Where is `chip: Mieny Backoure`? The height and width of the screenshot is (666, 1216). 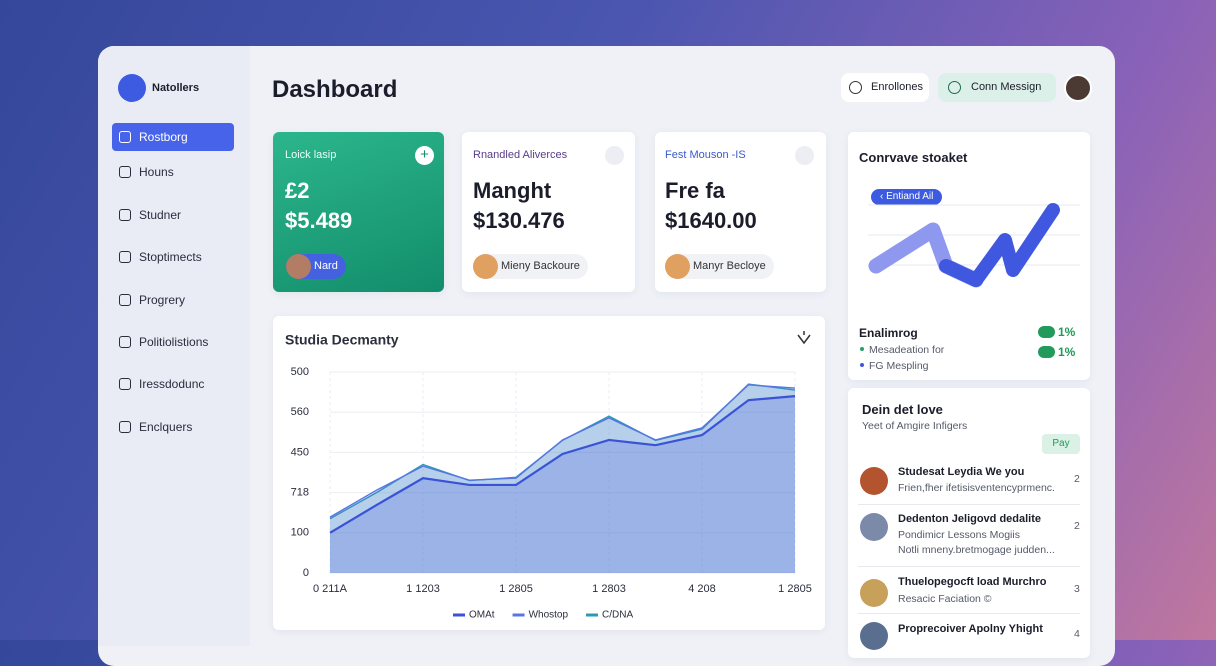 chip: Mieny Backoure is located at coordinates (530, 266).